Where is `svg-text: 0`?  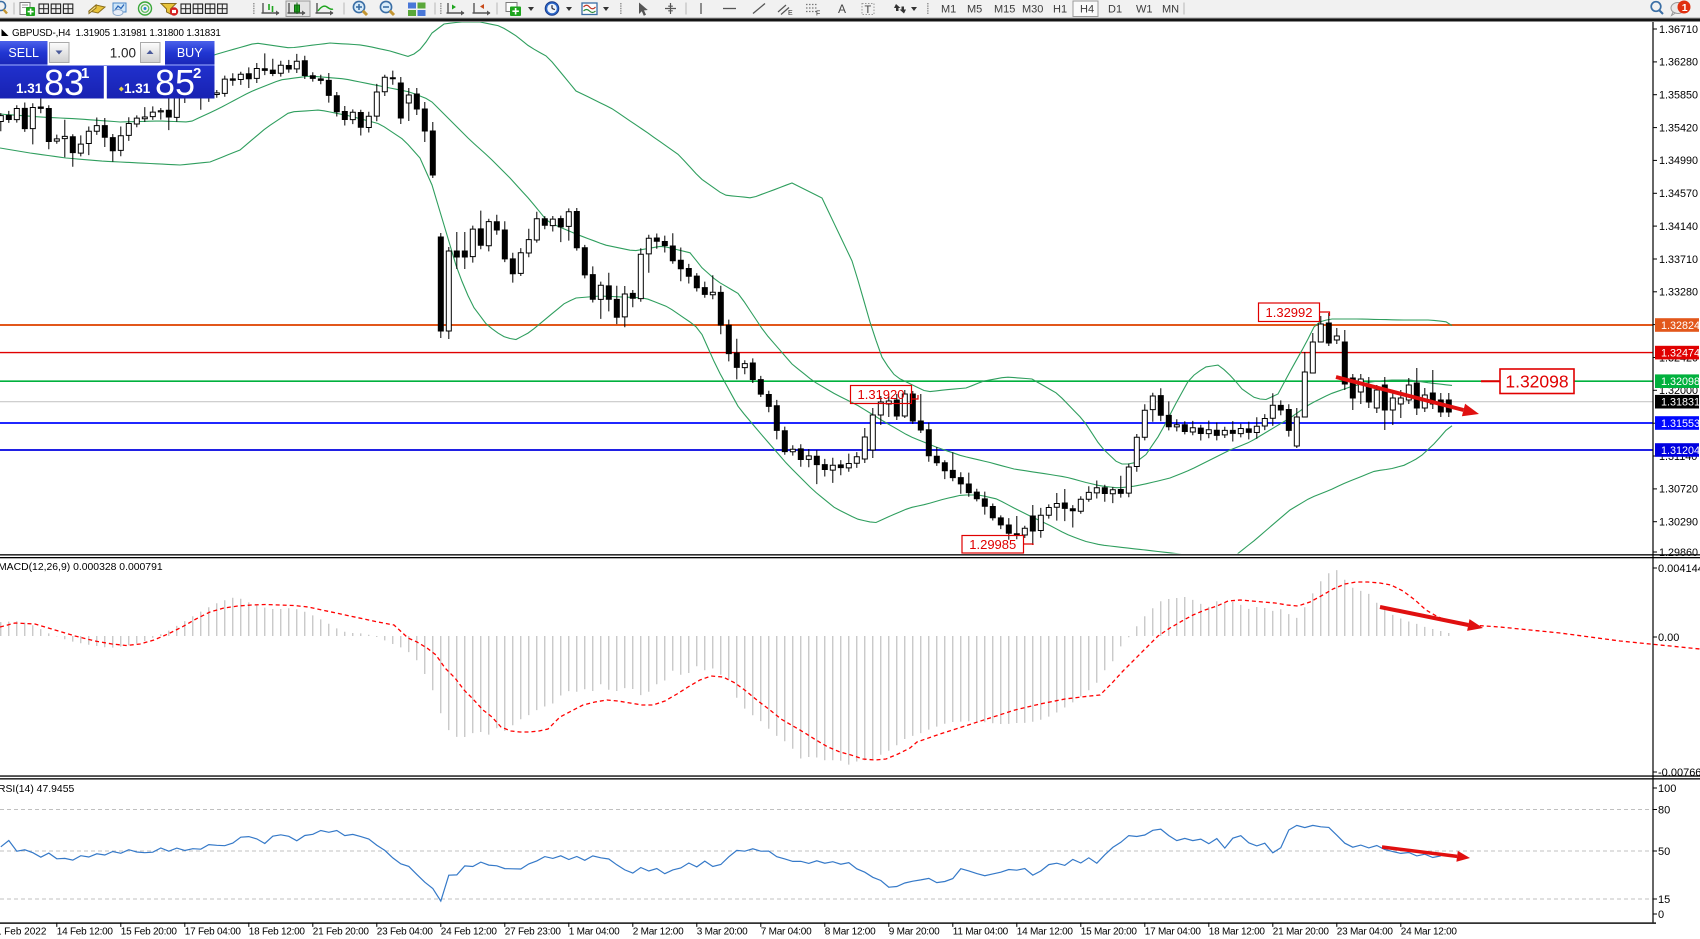
svg-text: 0 is located at coordinates (1661, 915).